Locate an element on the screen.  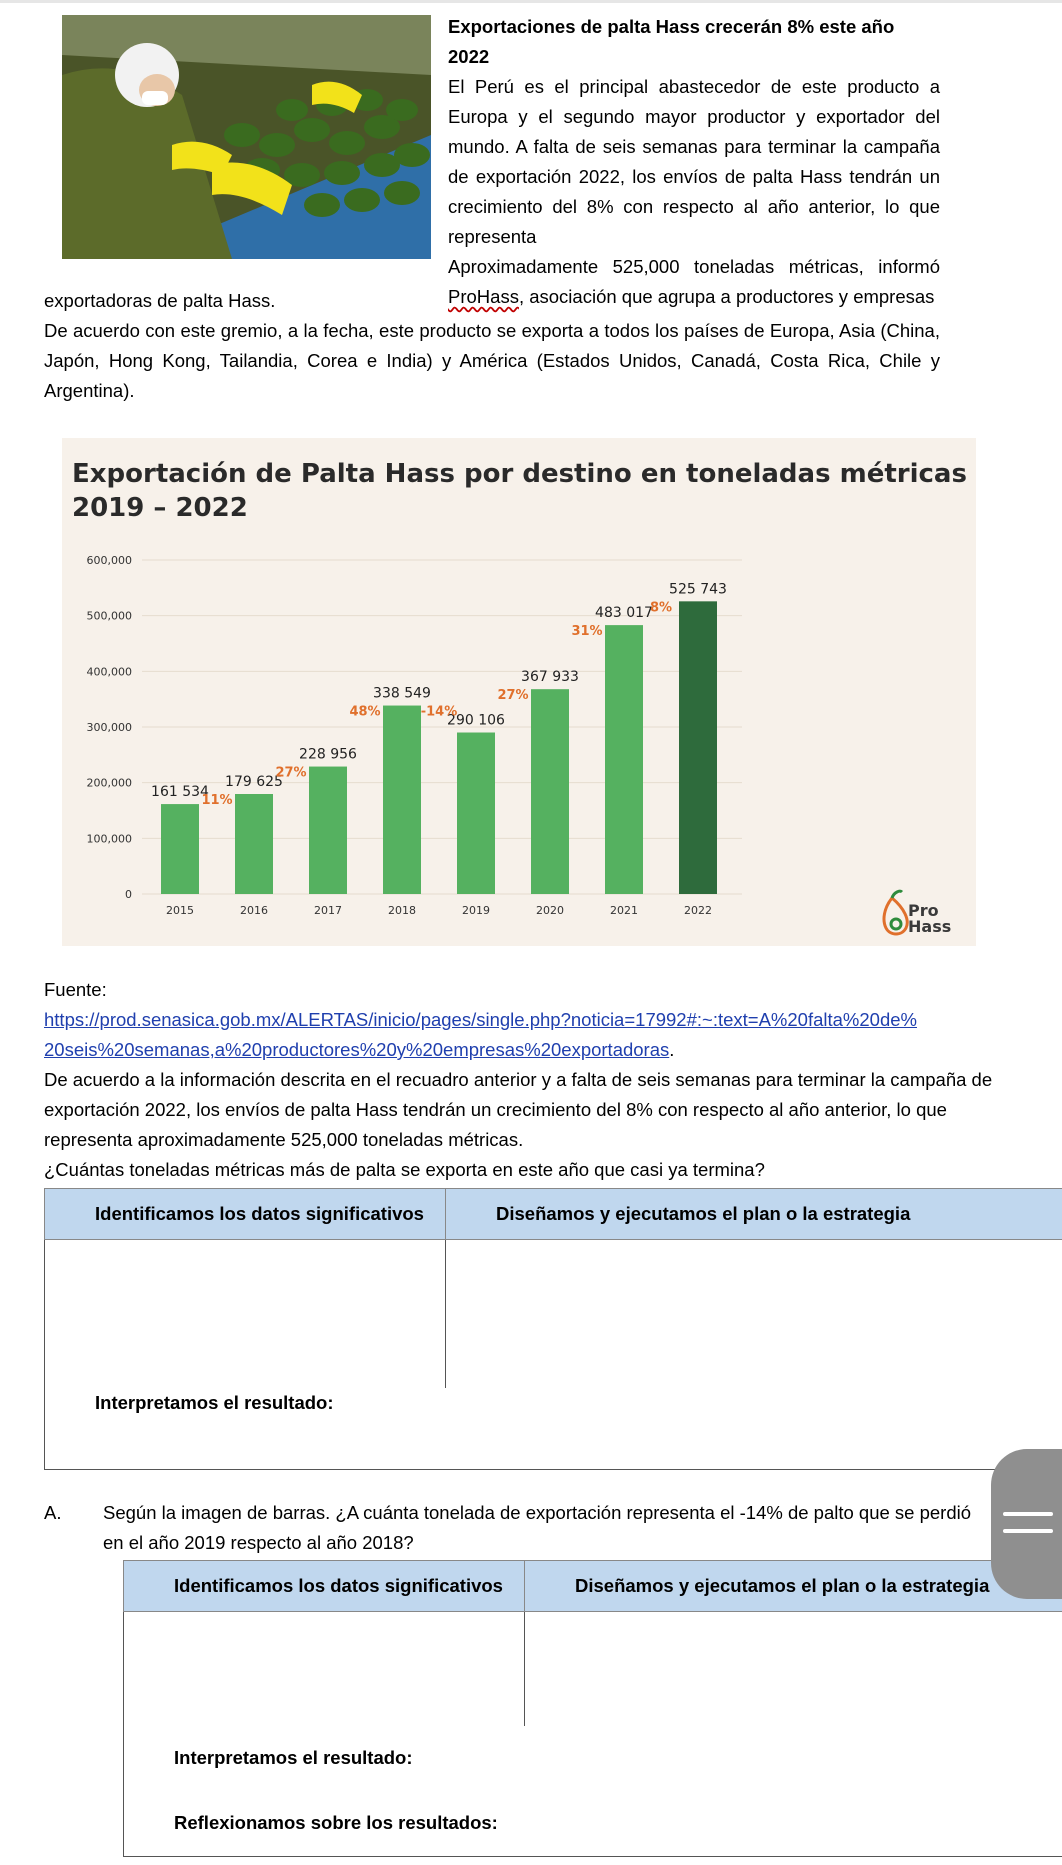
bar-value-label: 179 625 is located at coordinates (254, 782).